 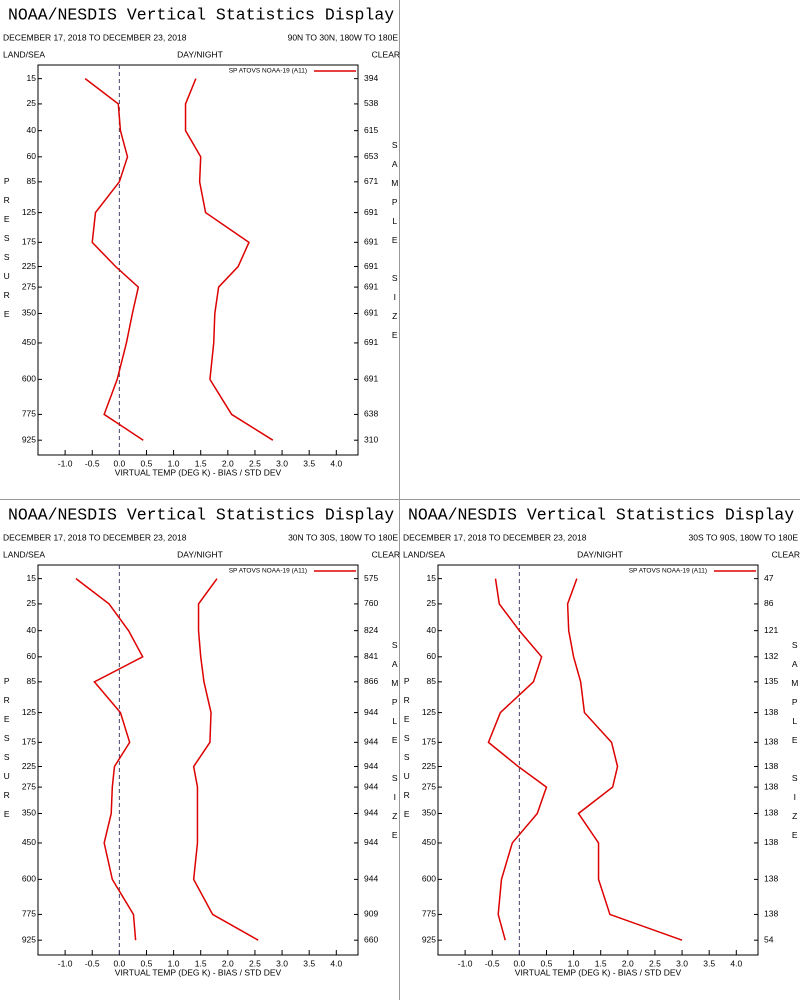 I want to click on x-tick-label: 4.0, so click(x=336, y=463).